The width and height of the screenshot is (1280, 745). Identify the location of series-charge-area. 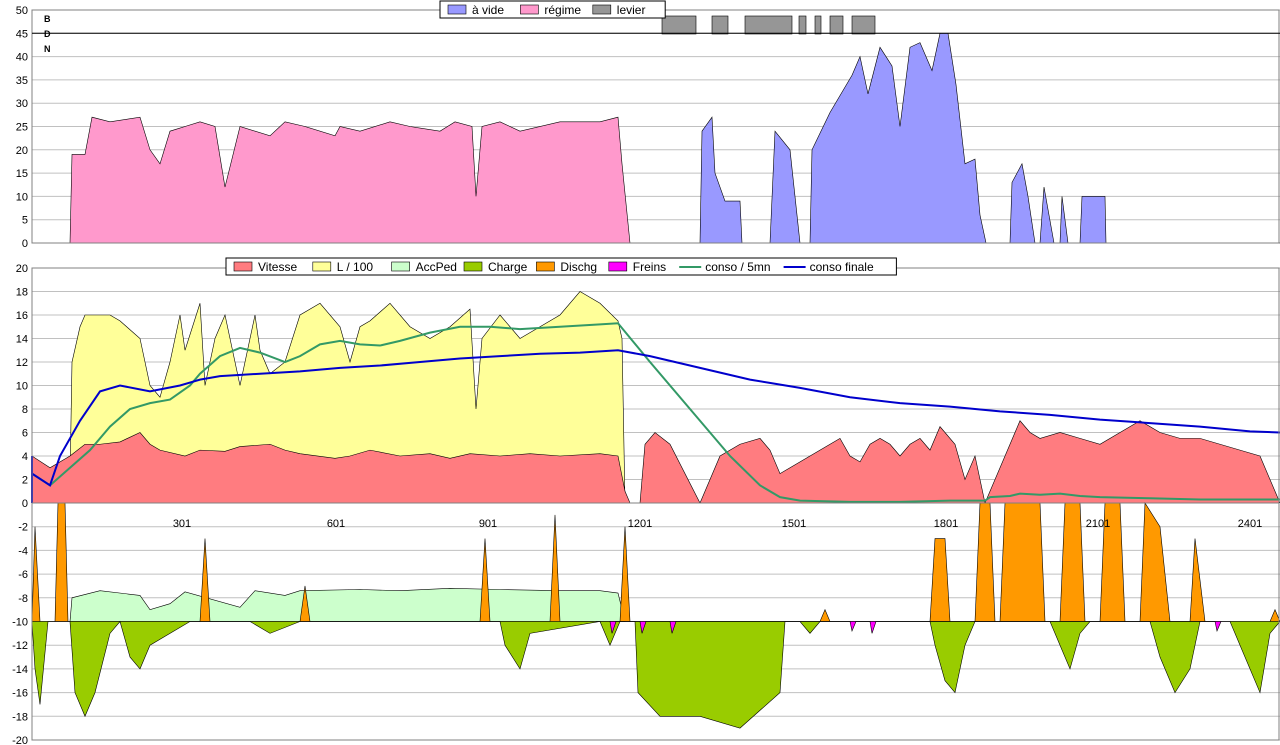
(655, 674).